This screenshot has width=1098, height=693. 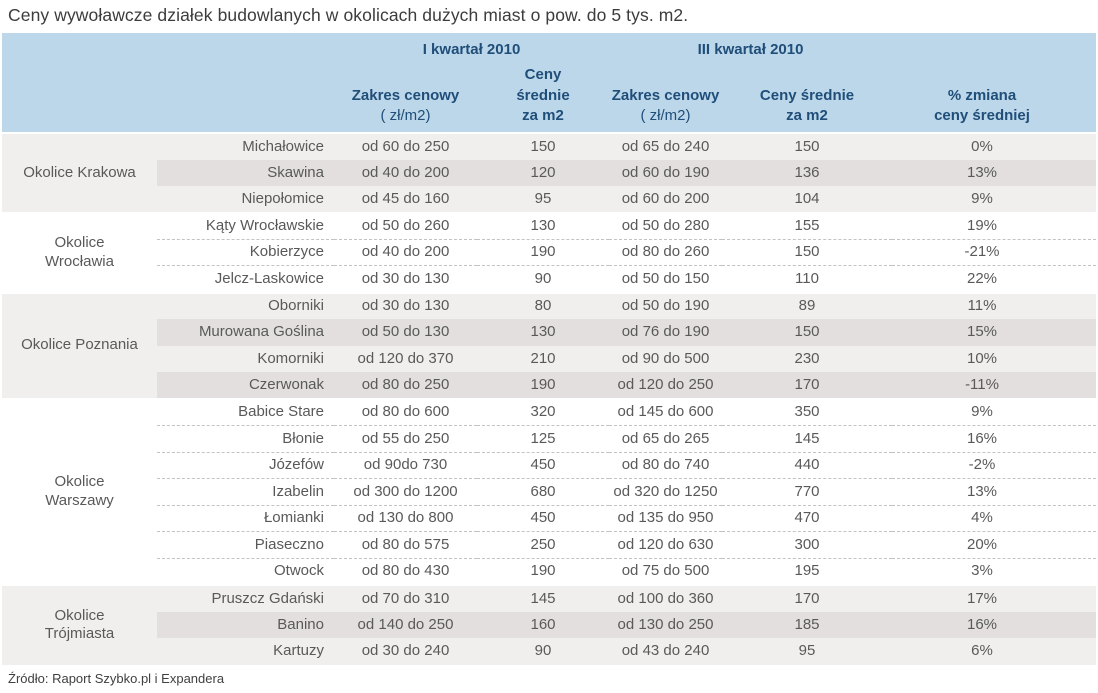 What do you see at coordinates (807, 492) in the screenshot?
I see `q3-avg-cell: 770` at bounding box center [807, 492].